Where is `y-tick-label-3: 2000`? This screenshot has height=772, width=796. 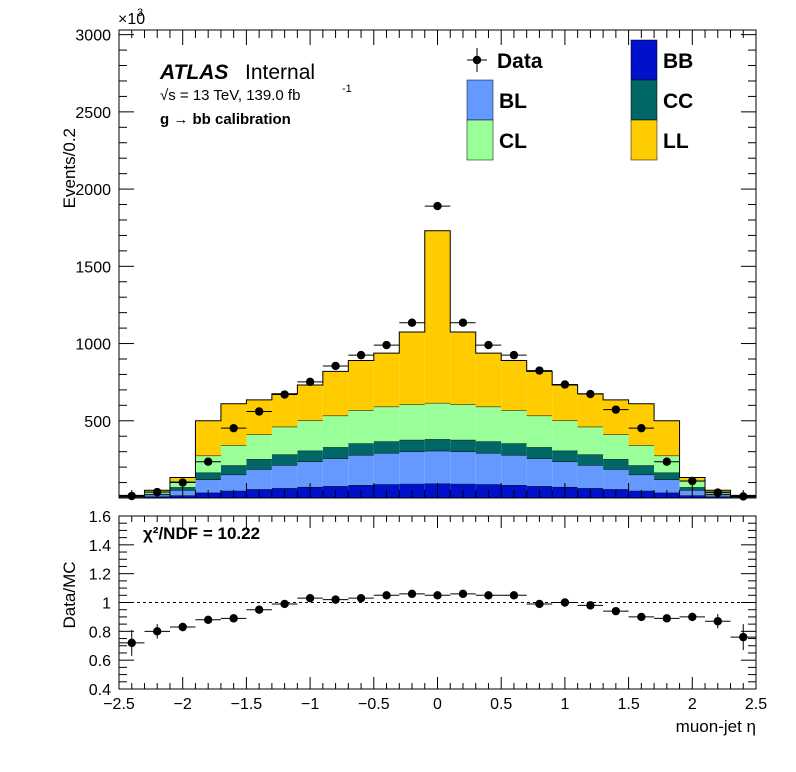 y-tick-label-3: 2000 is located at coordinates (93, 190).